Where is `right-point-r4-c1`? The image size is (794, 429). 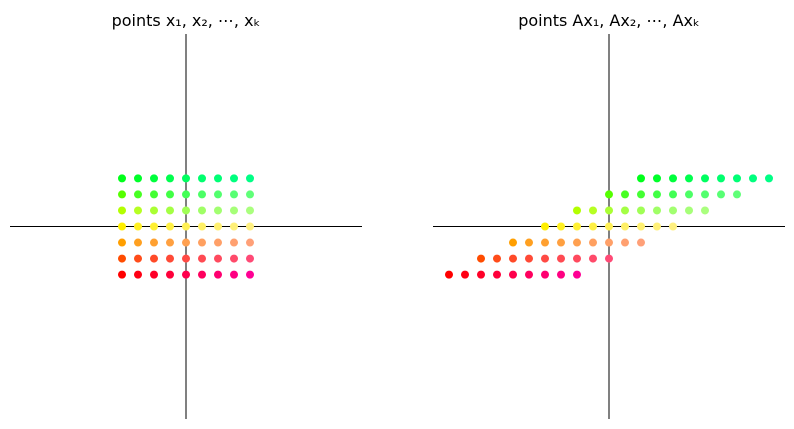 right-point-r4-c1 is located at coordinates (529, 242).